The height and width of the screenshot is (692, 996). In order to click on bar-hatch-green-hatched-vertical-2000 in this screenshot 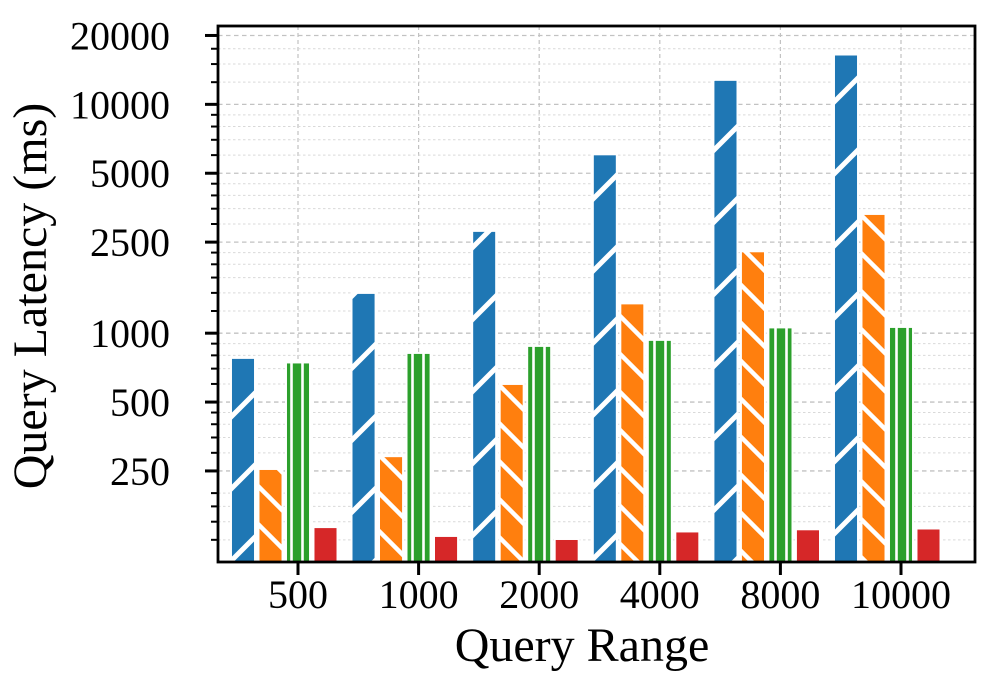, I will do `click(539, 453)`.